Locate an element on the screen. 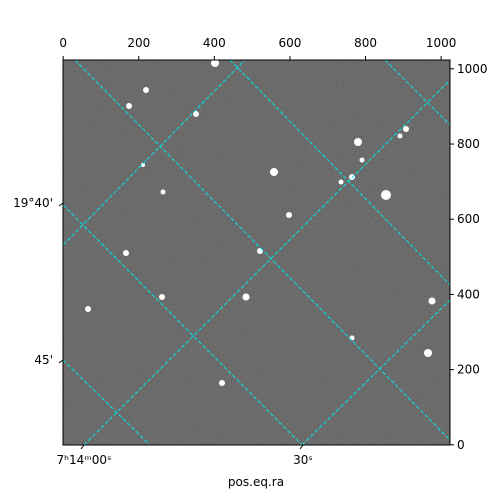 Image resolution: width=500 pixels, height=504 pixels. x-tick-label: 800 is located at coordinates (365, 43).